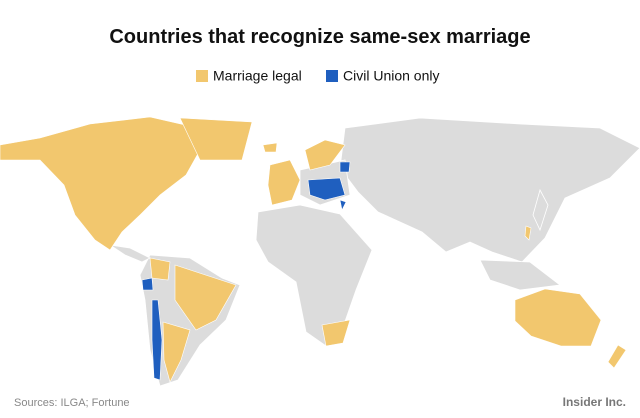 The image size is (640, 418). I want to click on logo: Insider Inc., so click(594, 402).